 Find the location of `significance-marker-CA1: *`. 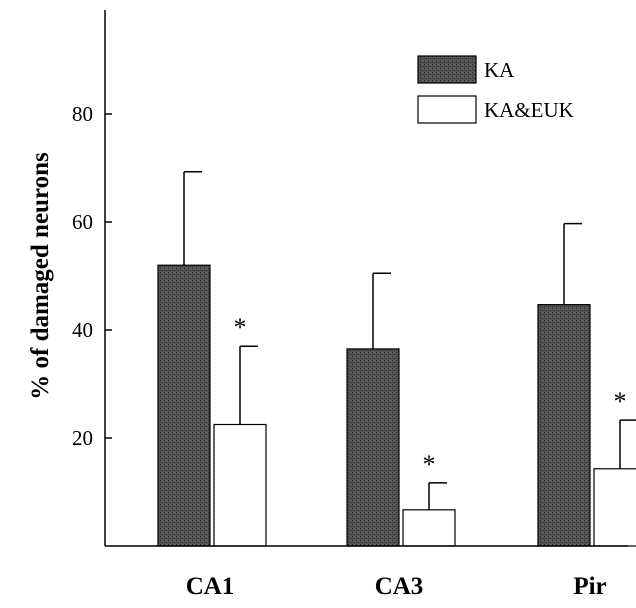

significance-marker-CA1: * is located at coordinates (240, 327).